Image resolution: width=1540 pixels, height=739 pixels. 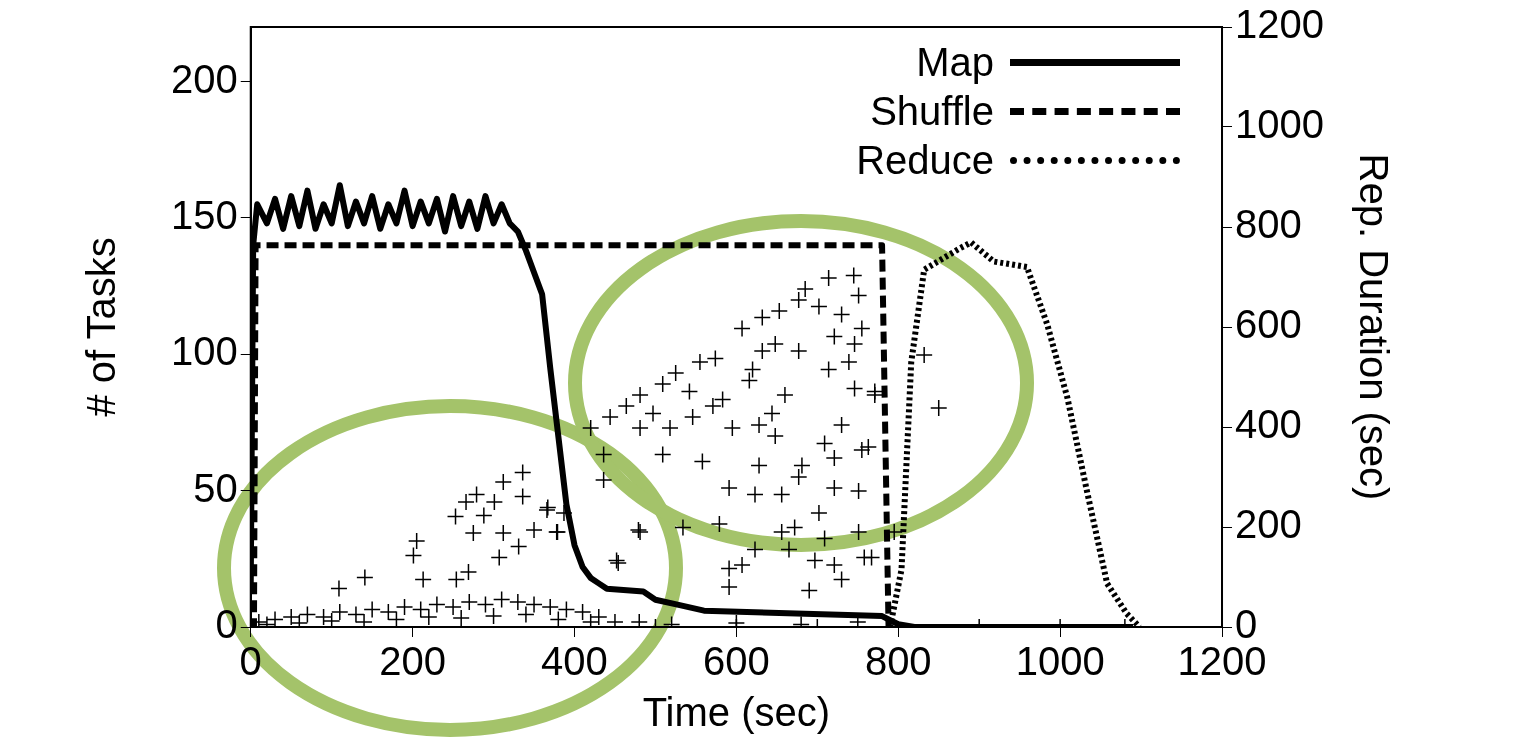 What do you see at coordinates (574, 661) in the screenshot?
I see `x-tick-label: 400` at bounding box center [574, 661].